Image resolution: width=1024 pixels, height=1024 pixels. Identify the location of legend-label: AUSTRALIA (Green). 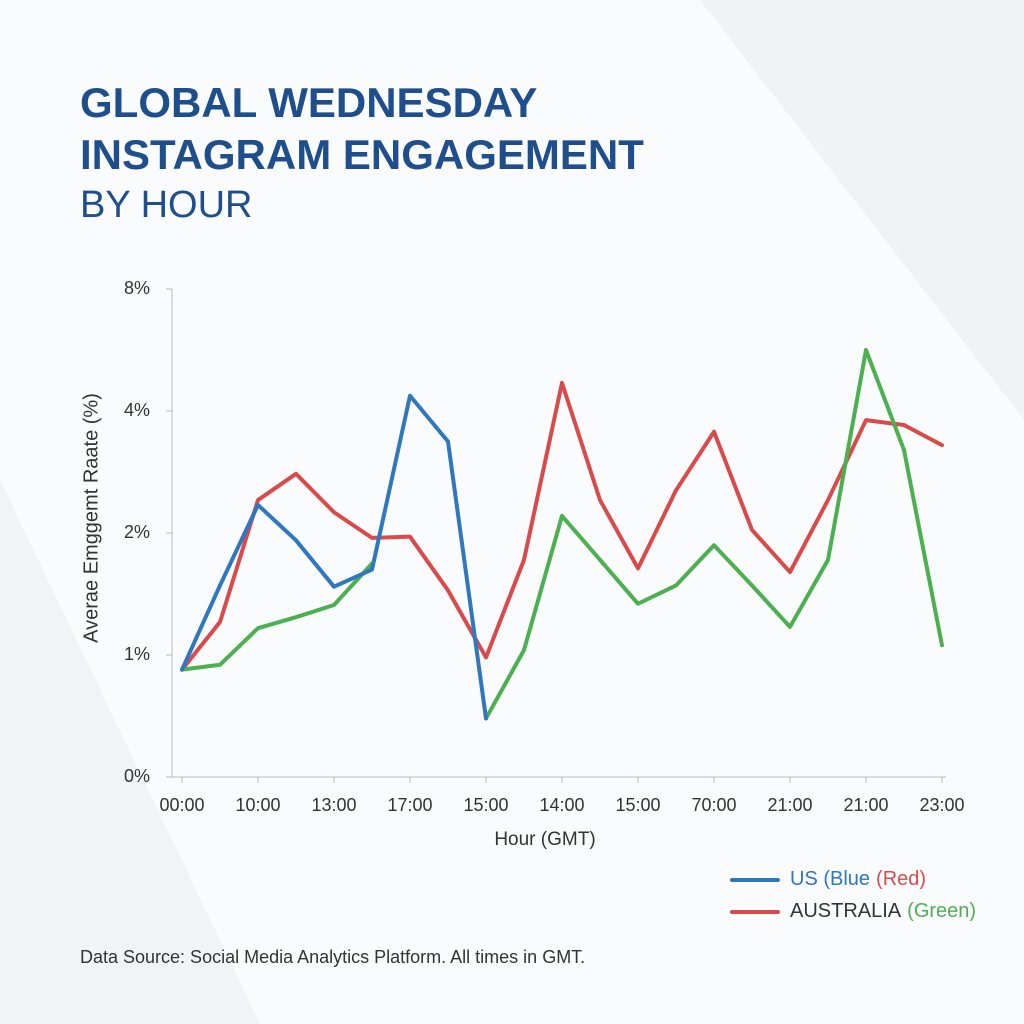
(883, 911).